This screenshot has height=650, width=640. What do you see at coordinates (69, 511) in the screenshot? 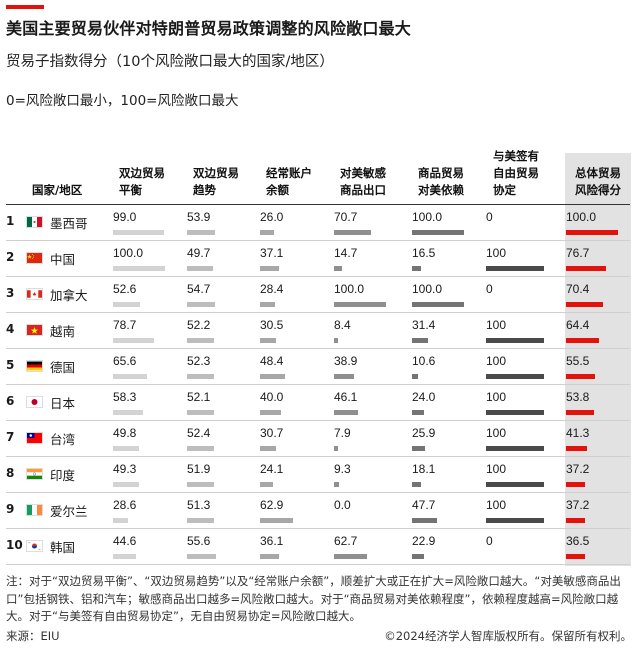
I see `country-name: 爱尔兰` at bounding box center [69, 511].